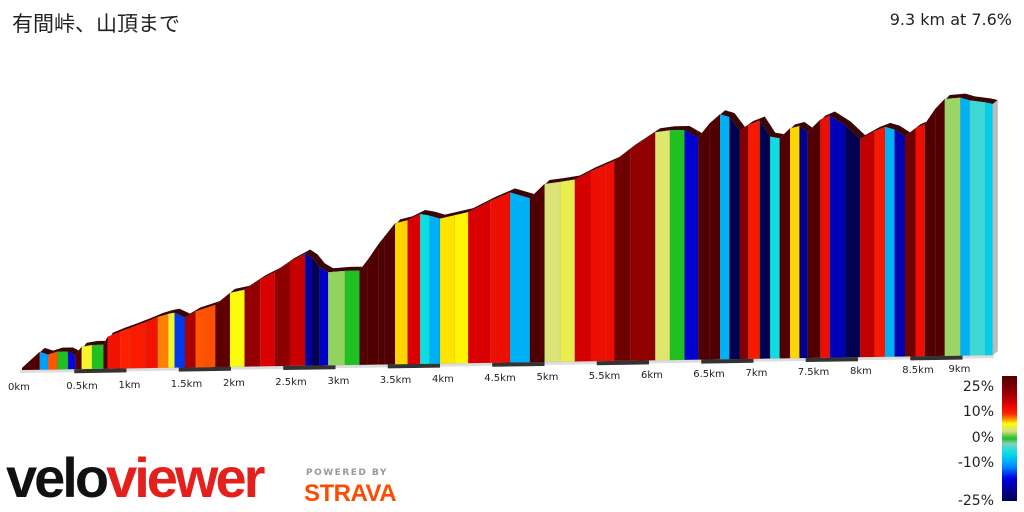 Image resolution: width=1024 pixels, height=512 pixels. What do you see at coordinates (347, 473) in the screenshot?
I see `powered-by-label: POWERED BY` at bounding box center [347, 473].